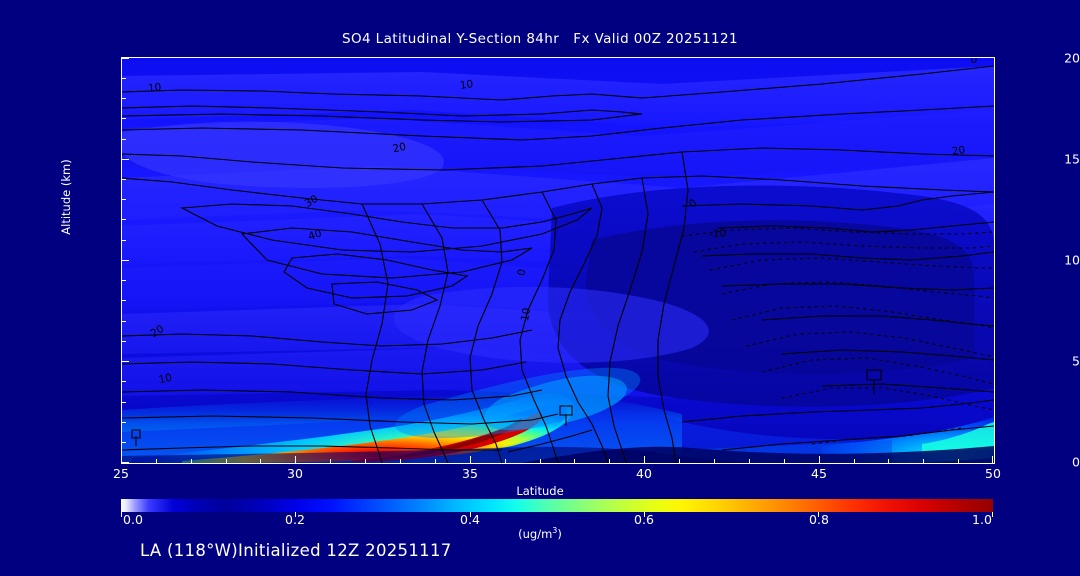  What do you see at coordinates (644, 473) in the screenshot?
I see `x-tick-40: 40` at bounding box center [644, 473].